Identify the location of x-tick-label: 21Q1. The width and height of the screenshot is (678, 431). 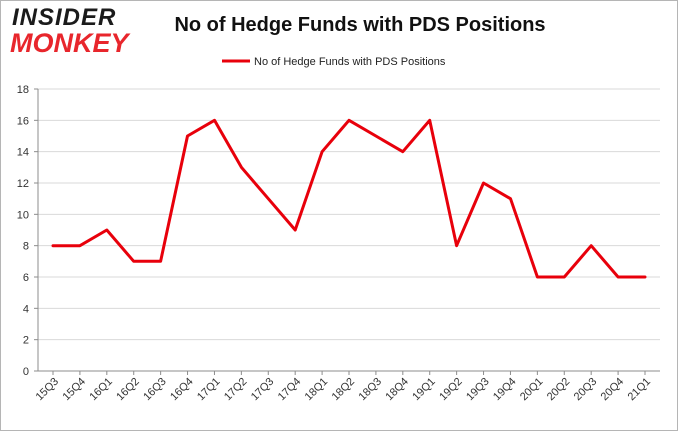
(640, 390).